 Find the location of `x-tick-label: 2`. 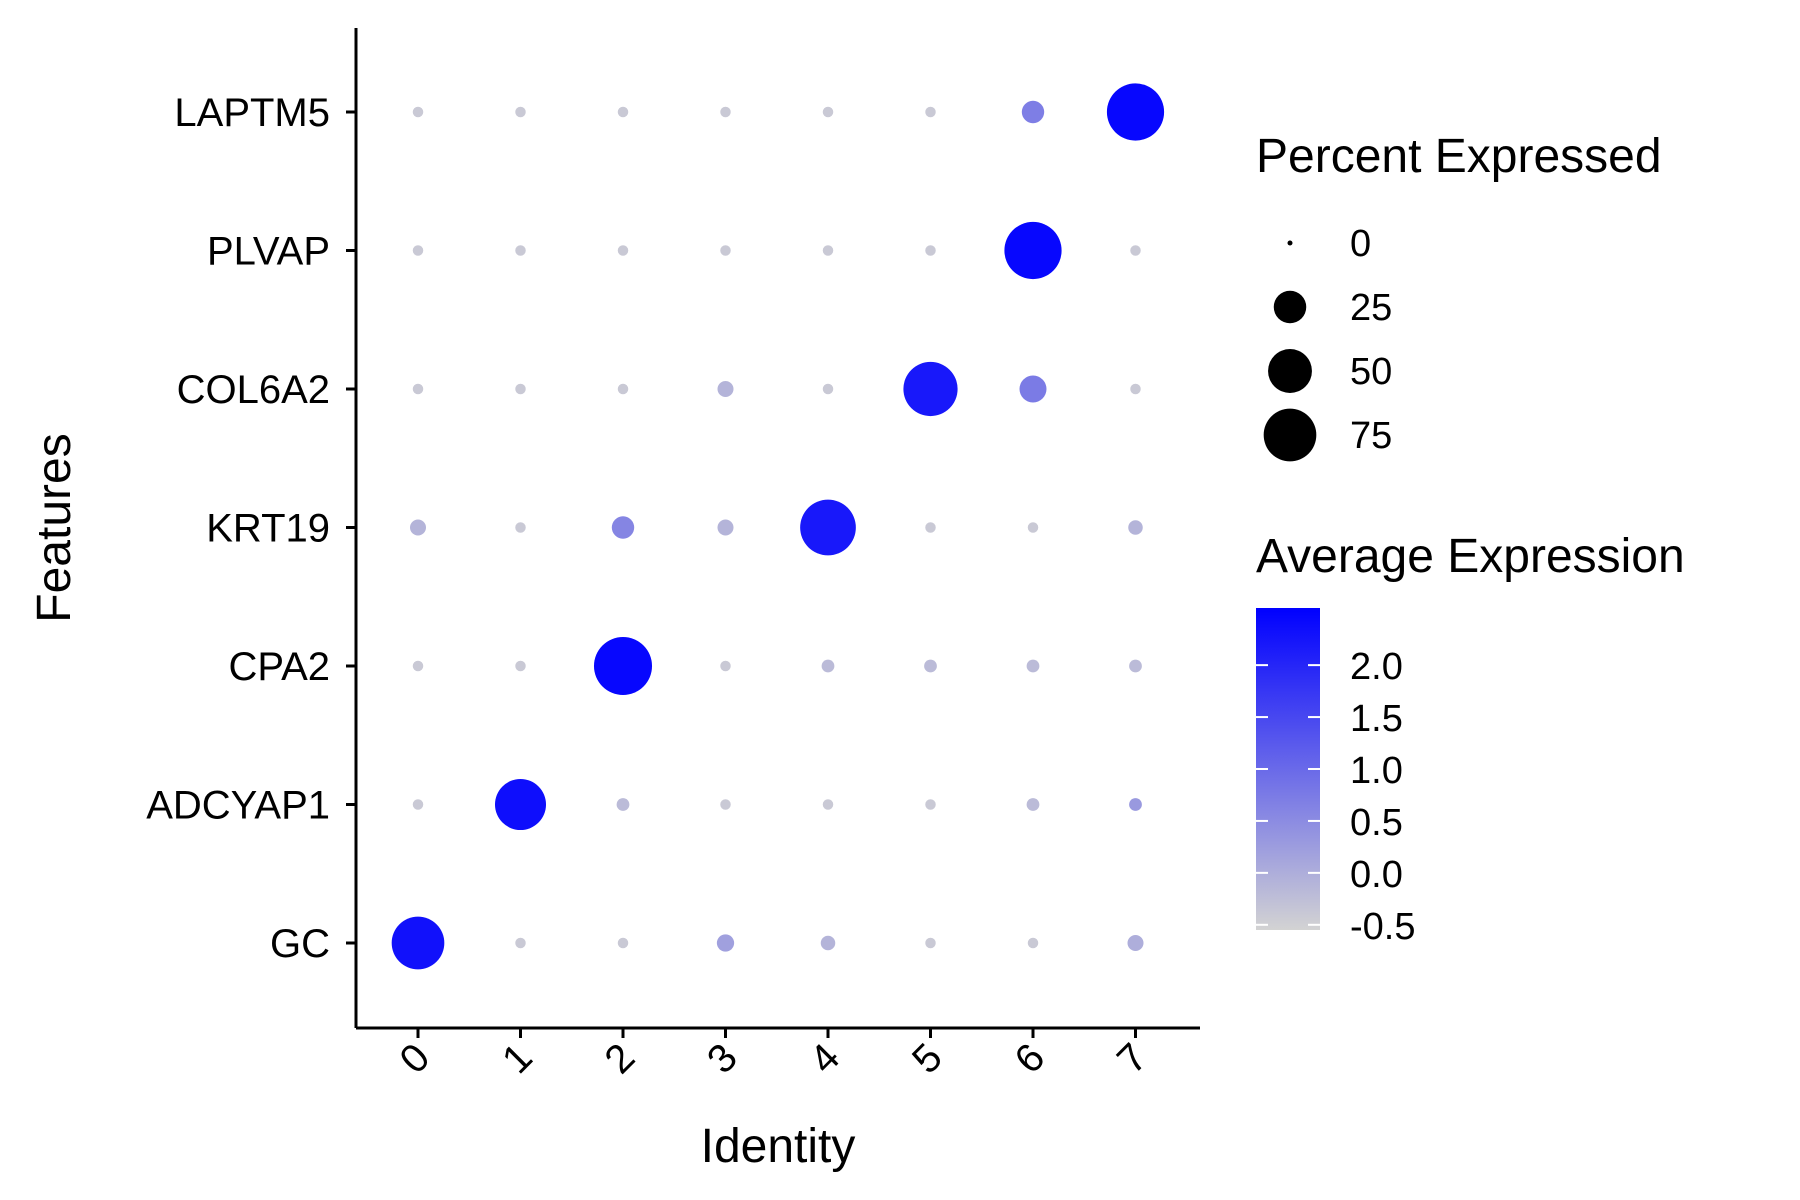

x-tick-label: 2 is located at coordinates (620, 1058).